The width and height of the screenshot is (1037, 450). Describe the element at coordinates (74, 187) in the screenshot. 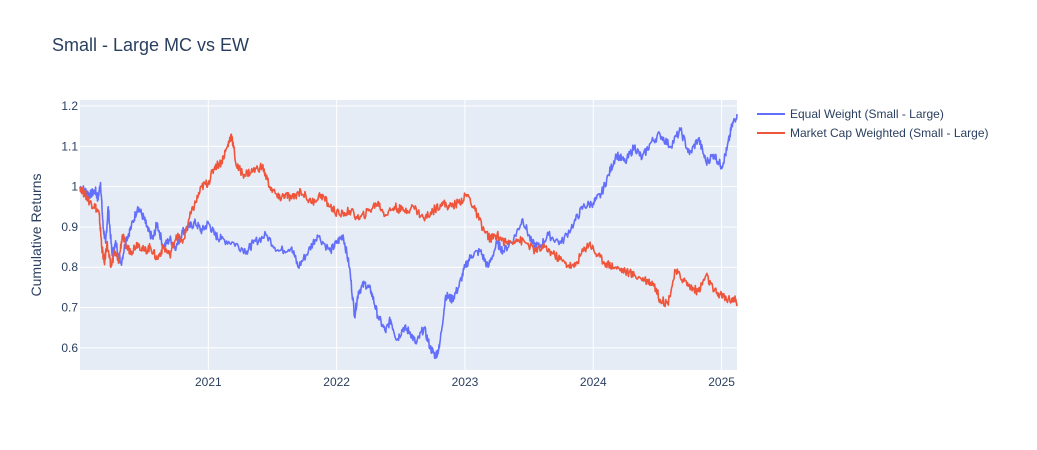

I see `y-tick-label: 1` at that location.